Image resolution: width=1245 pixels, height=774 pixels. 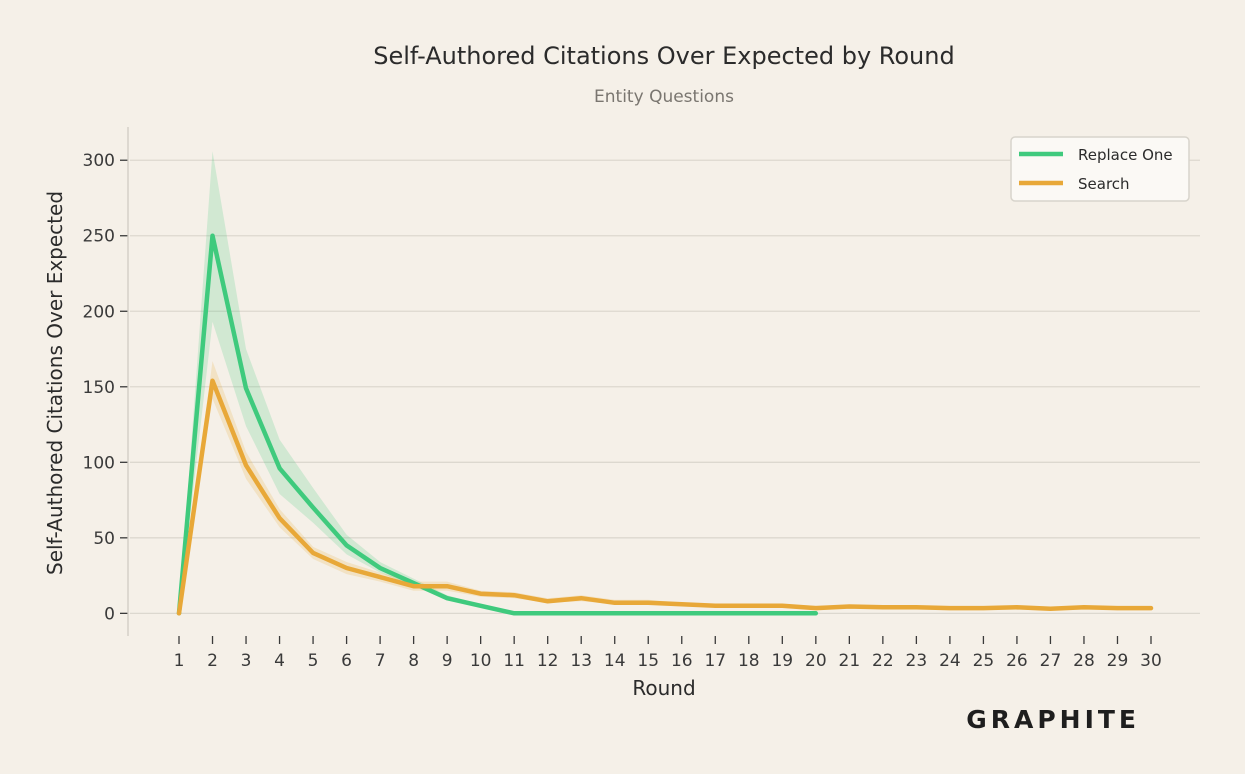 I want to click on y-tick-label: 100, so click(x=99, y=463).